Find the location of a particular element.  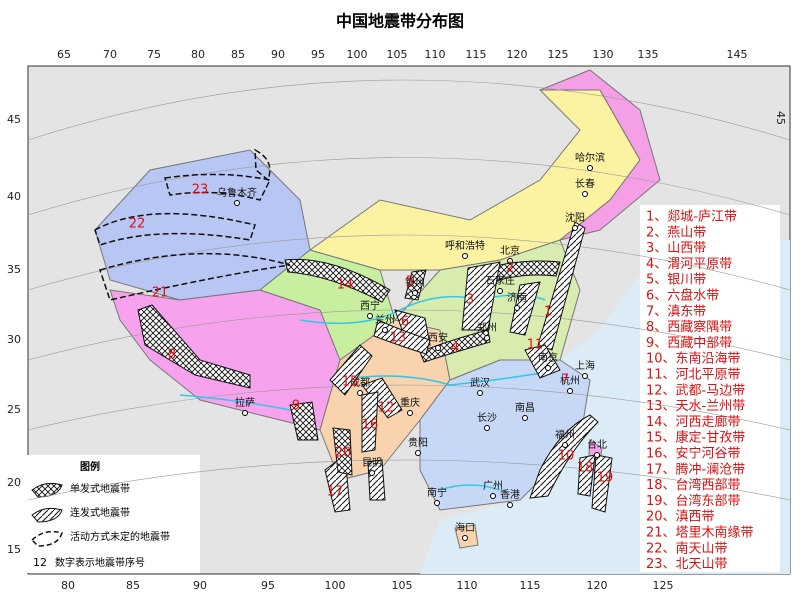

belt-list-item: 13、天水-兰州带 is located at coordinates (695, 406).